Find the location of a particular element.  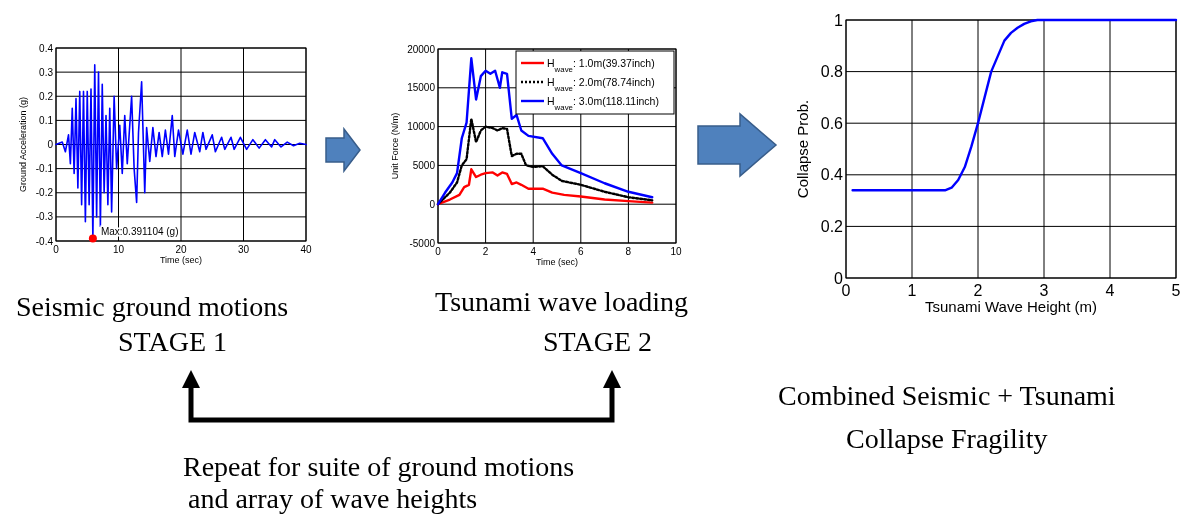

y-tick-label: -0.4 is located at coordinates (44, 241).